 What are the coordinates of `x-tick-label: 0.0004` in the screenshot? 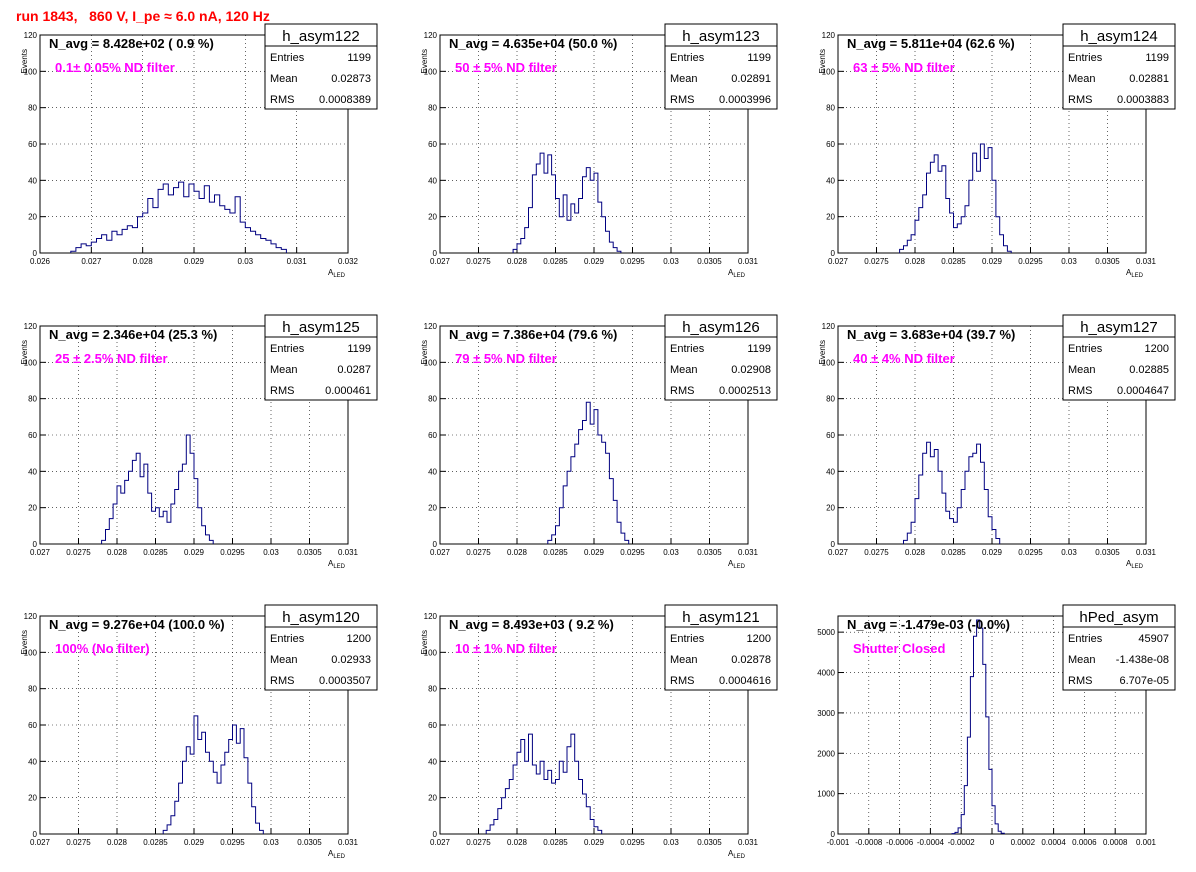 It's located at (1053, 842).